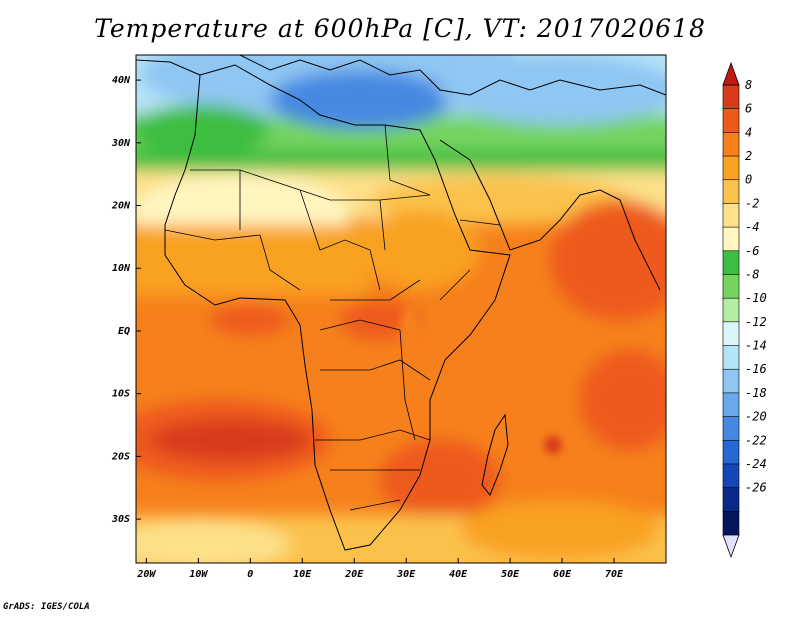 The height and width of the screenshot is (618, 800). What do you see at coordinates (744, 310) in the screenshot?
I see `colorbar: 8 6 4 2 0 -2 -4 -6 -8 -10 -12 -14 -16 -18 -20 -22 -24 -26` at bounding box center [744, 310].